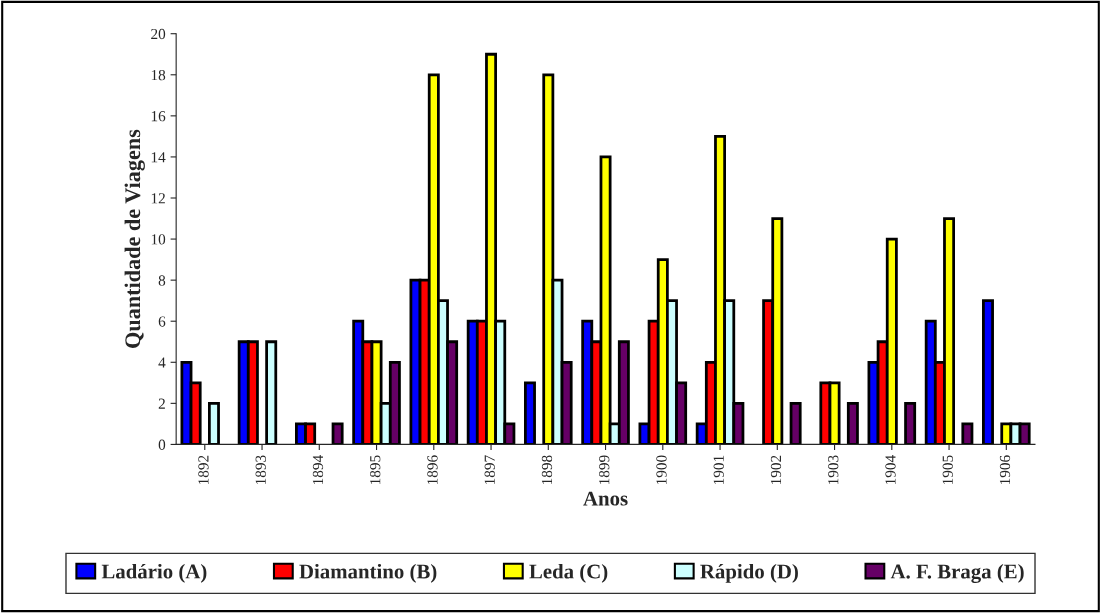 Image resolution: width=1101 pixels, height=613 pixels. Describe the element at coordinates (158, 34) in the screenshot. I see `y-tick-label: 20` at that location.